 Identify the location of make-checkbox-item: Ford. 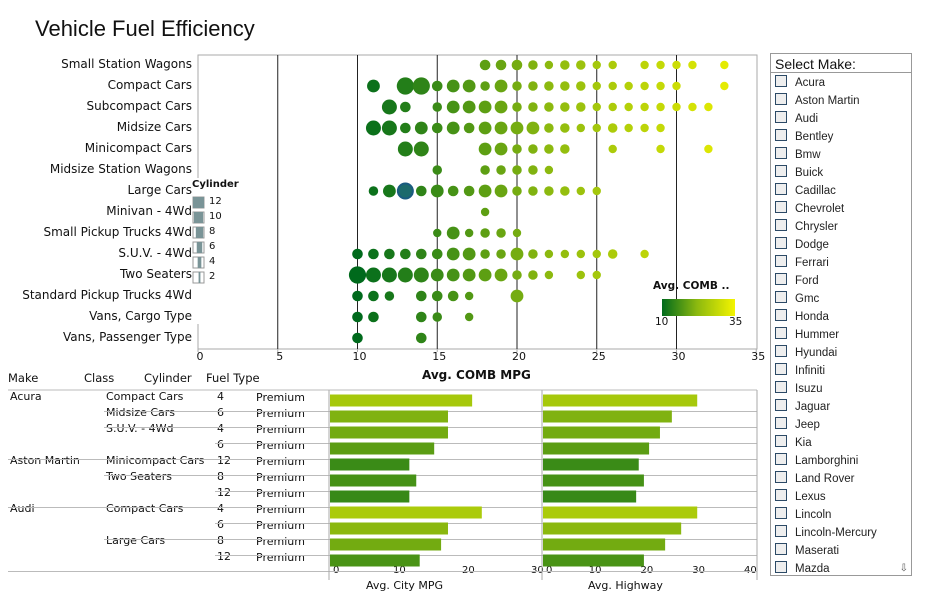
(797, 281).